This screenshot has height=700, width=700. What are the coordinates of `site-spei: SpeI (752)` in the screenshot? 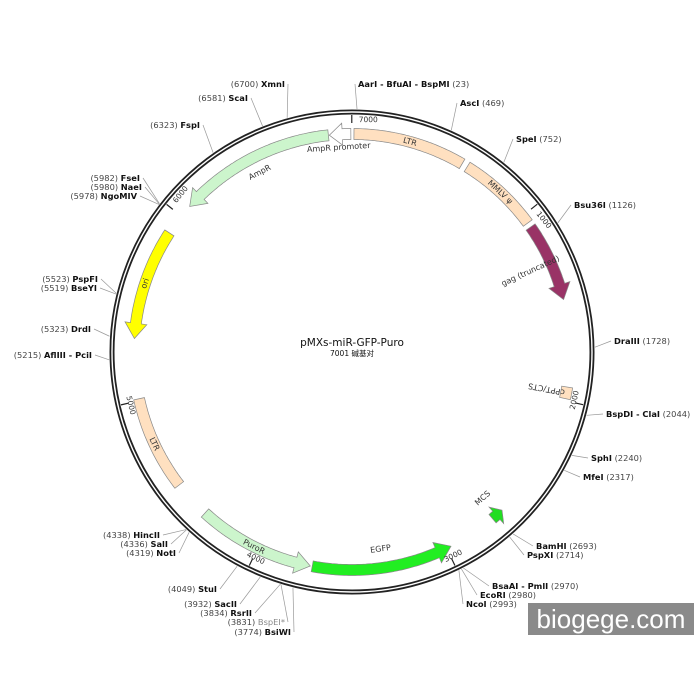 It's located at (532, 148).